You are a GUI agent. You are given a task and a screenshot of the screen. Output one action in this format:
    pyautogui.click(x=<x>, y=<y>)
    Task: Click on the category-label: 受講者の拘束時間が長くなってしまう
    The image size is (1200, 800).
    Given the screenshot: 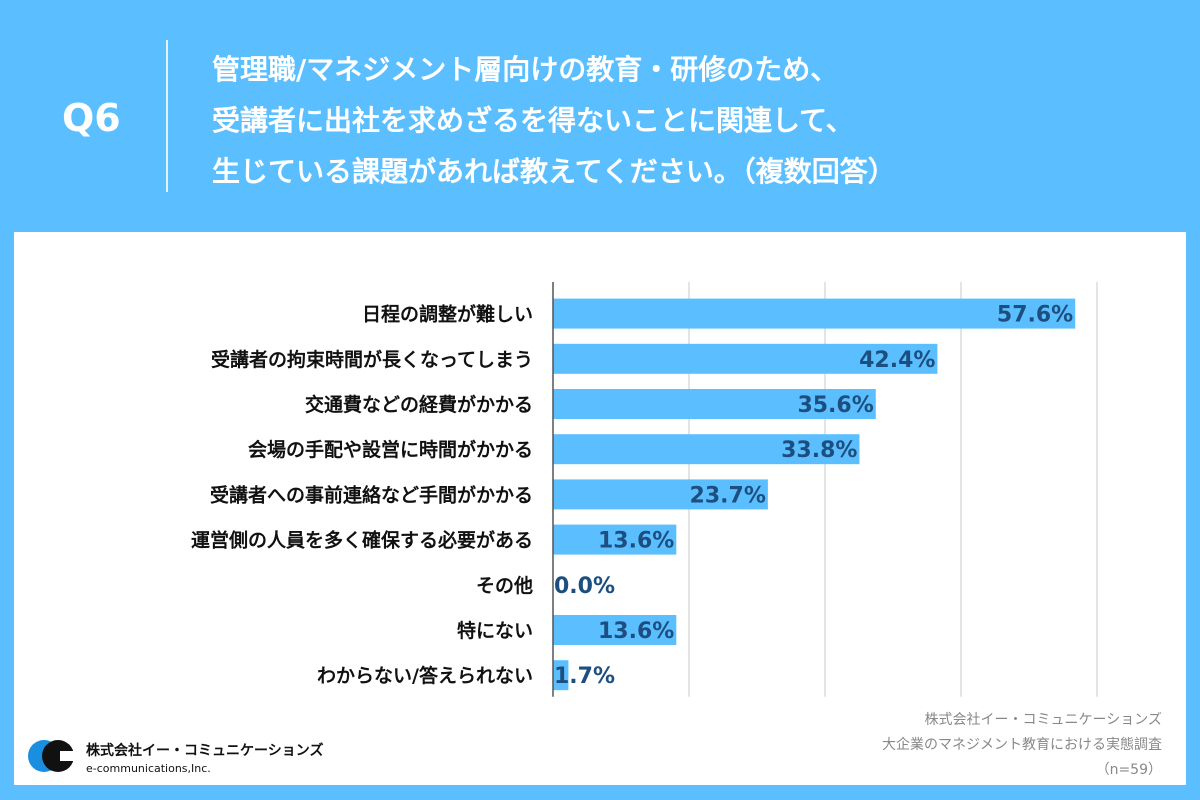 What is the action you would take?
    pyautogui.click(x=372, y=359)
    